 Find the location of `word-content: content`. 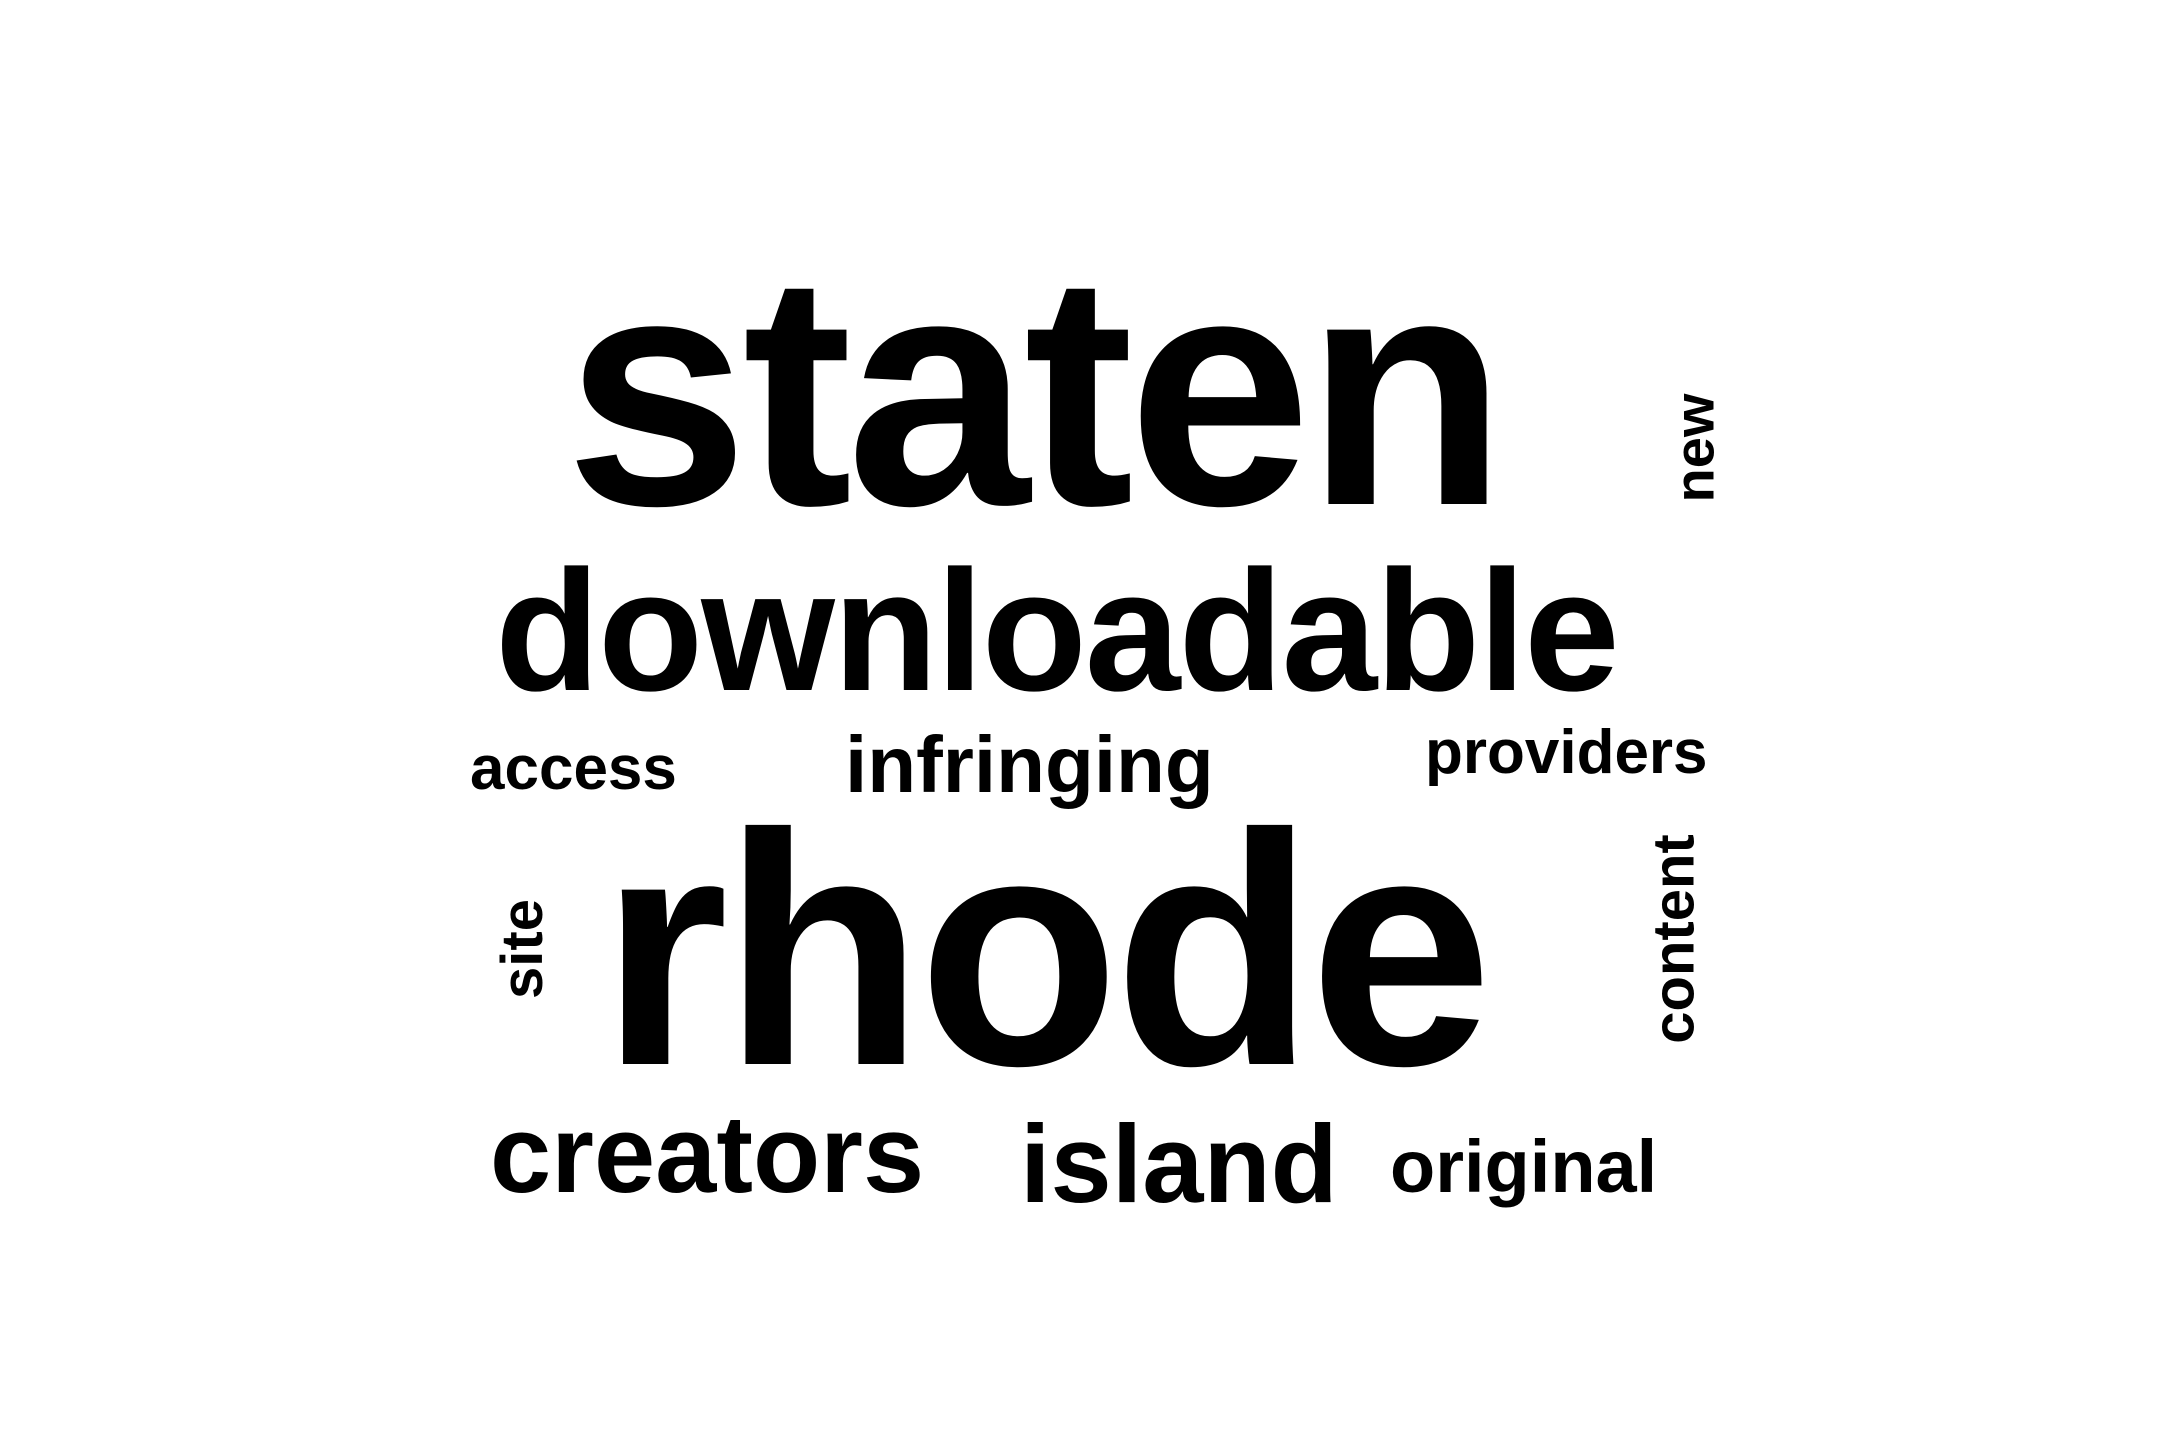

word-content: content is located at coordinates (1674, 939).